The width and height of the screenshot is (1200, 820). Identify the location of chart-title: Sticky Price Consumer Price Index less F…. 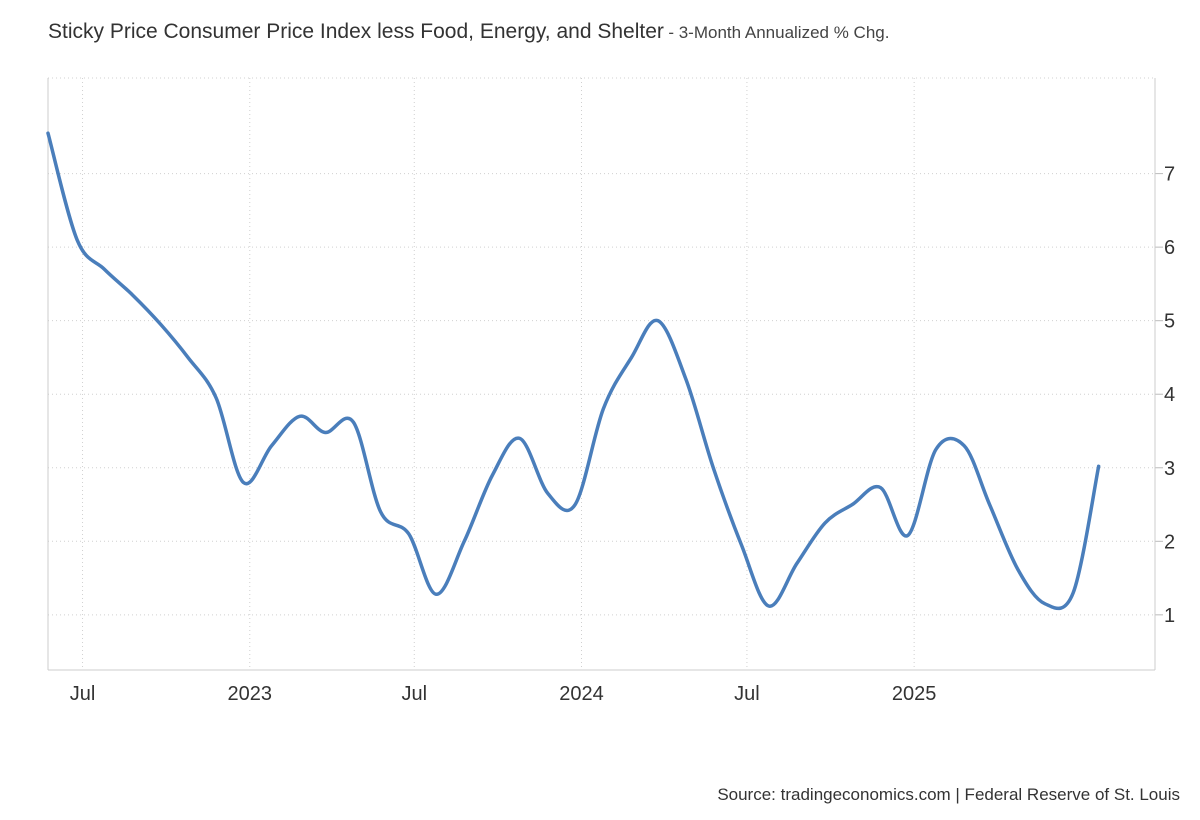
(356, 31).